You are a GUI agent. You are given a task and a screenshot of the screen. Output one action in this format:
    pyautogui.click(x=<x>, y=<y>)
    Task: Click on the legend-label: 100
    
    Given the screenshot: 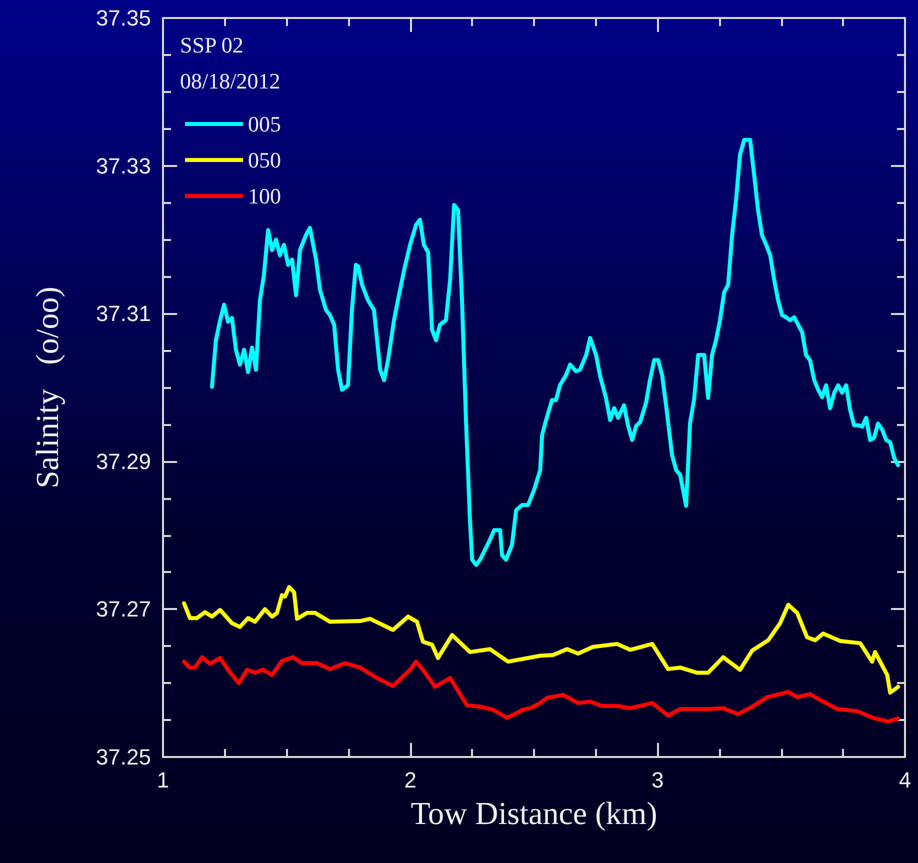 What is the action you would take?
    pyautogui.click(x=264, y=196)
    